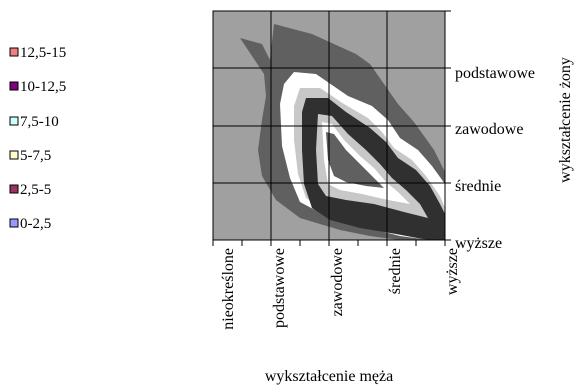  I want to click on y-tick-label: wyższe, so click(478, 243).